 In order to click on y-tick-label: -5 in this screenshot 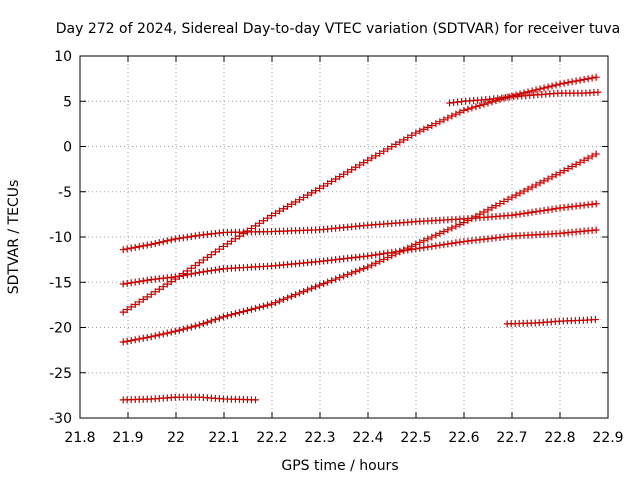, I will do `click(65, 193)`.